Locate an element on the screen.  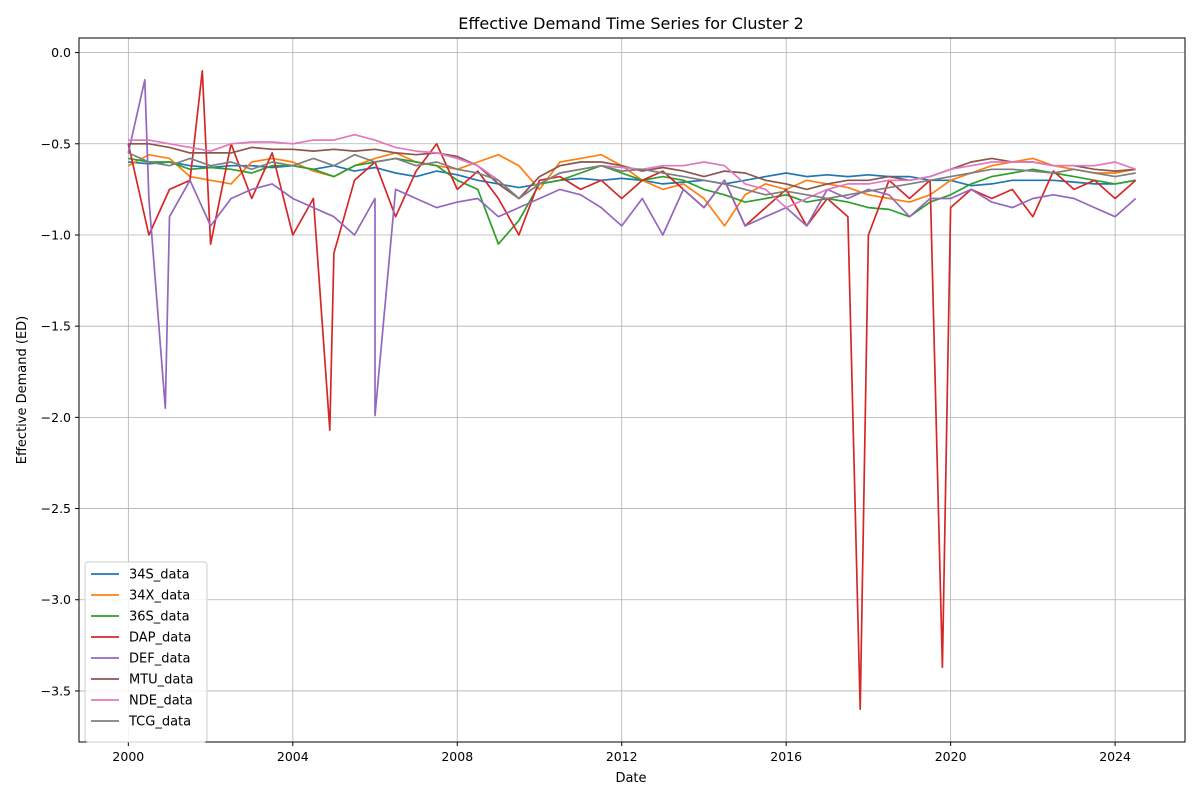
legend-box is located at coordinates (146, 652).